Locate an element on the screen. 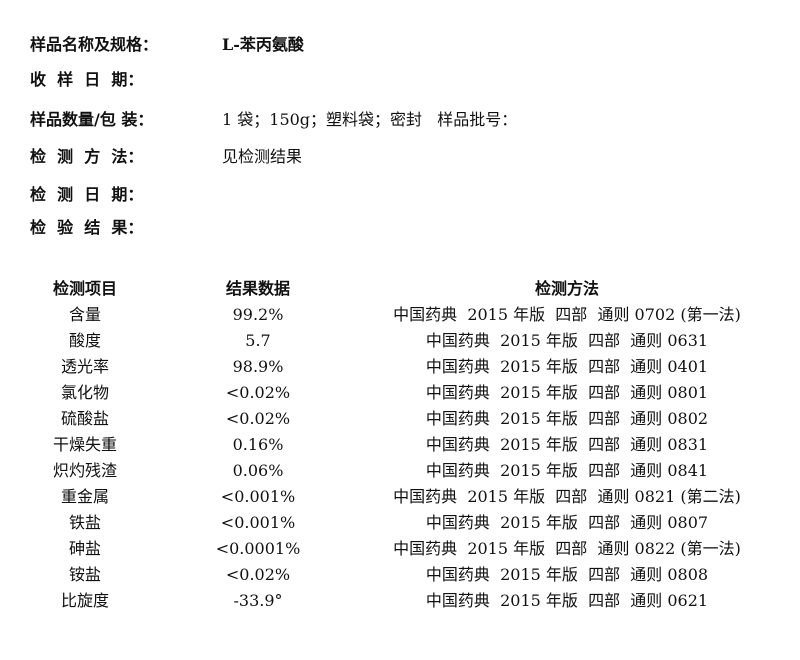 The width and height of the screenshot is (800, 660). table-row: 铁盐 <0.001% 中国药典 2015 年版 四部 通则 0807 is located at coordinates (400, 523).